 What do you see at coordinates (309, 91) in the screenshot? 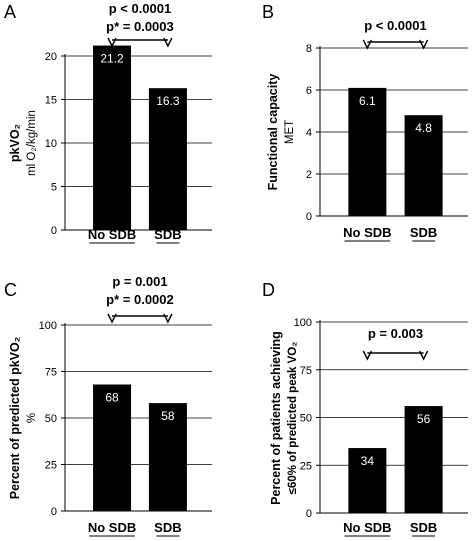
I see `y-tick-label: 6` at bounding box center [309, 91].